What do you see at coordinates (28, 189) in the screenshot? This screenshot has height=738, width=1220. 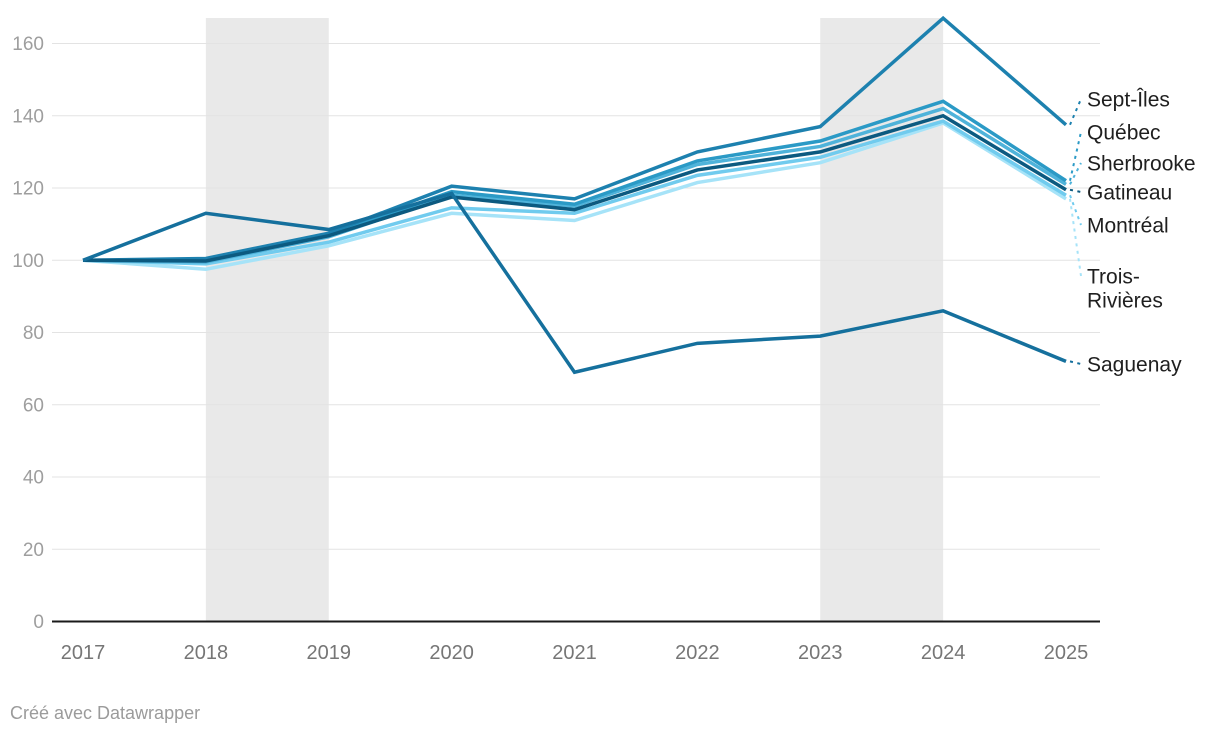 I see `y-tick-label: 120` at bounding box center [28, 189].